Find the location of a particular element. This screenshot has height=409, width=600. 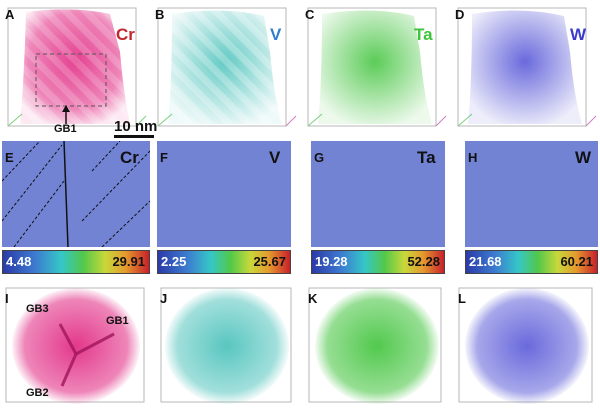

concentration-map-f is located at coordinates (224, 194).